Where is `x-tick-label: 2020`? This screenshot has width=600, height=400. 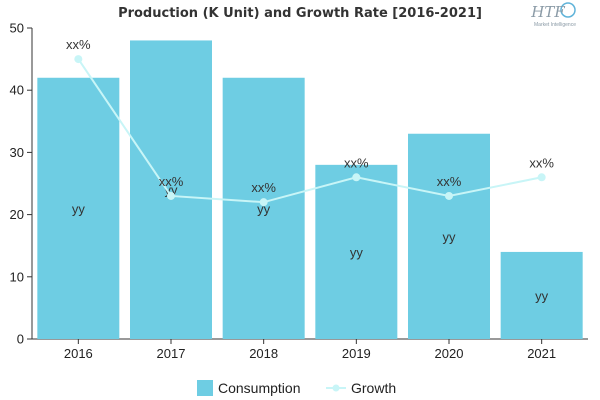
x-tick-label: 2020 is located at coordinates (449, 353).